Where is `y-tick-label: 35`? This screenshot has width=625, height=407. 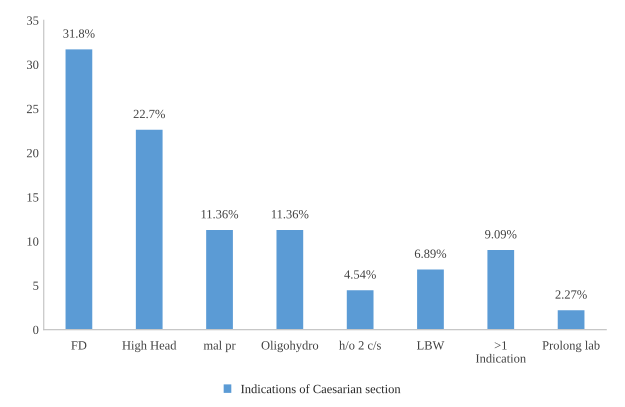
y-tick-label: 35 is located at coordinates (32, 20).